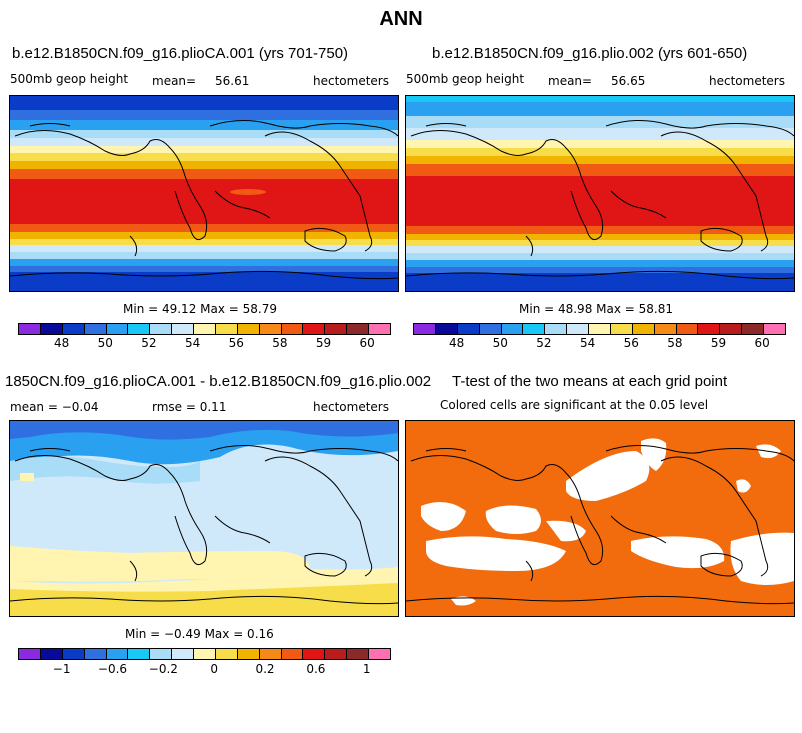 Image resolution: width=802 pixels, height=733 pixels. Describe the element at coordinates (351, 81) in the screenshot. I see `panel1-units: hectometers` at that location.